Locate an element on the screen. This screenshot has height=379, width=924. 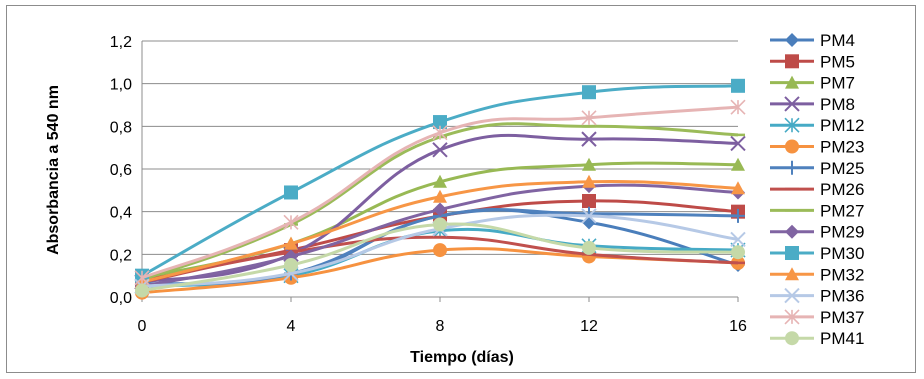
legend-marker-pm5 is located at coordinates (792, 61).